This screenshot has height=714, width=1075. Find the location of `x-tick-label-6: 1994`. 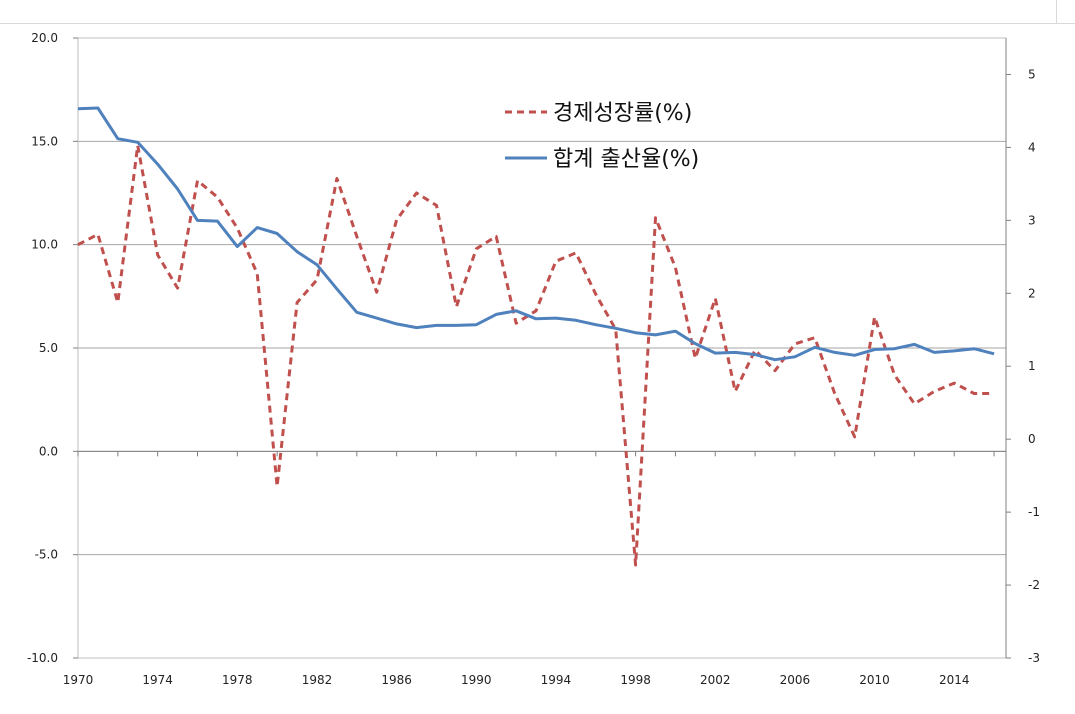

x-tick-label-6: 1994 is located at coordinates (556, 680).